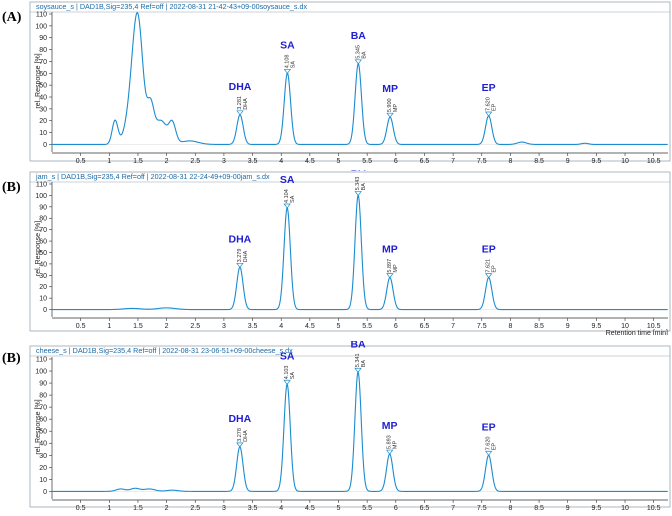 The image size is (672, 516). Describe the element at coordinates (489, 266) in the screenshot. I see `peak-rt-label: 7.621` at that location.